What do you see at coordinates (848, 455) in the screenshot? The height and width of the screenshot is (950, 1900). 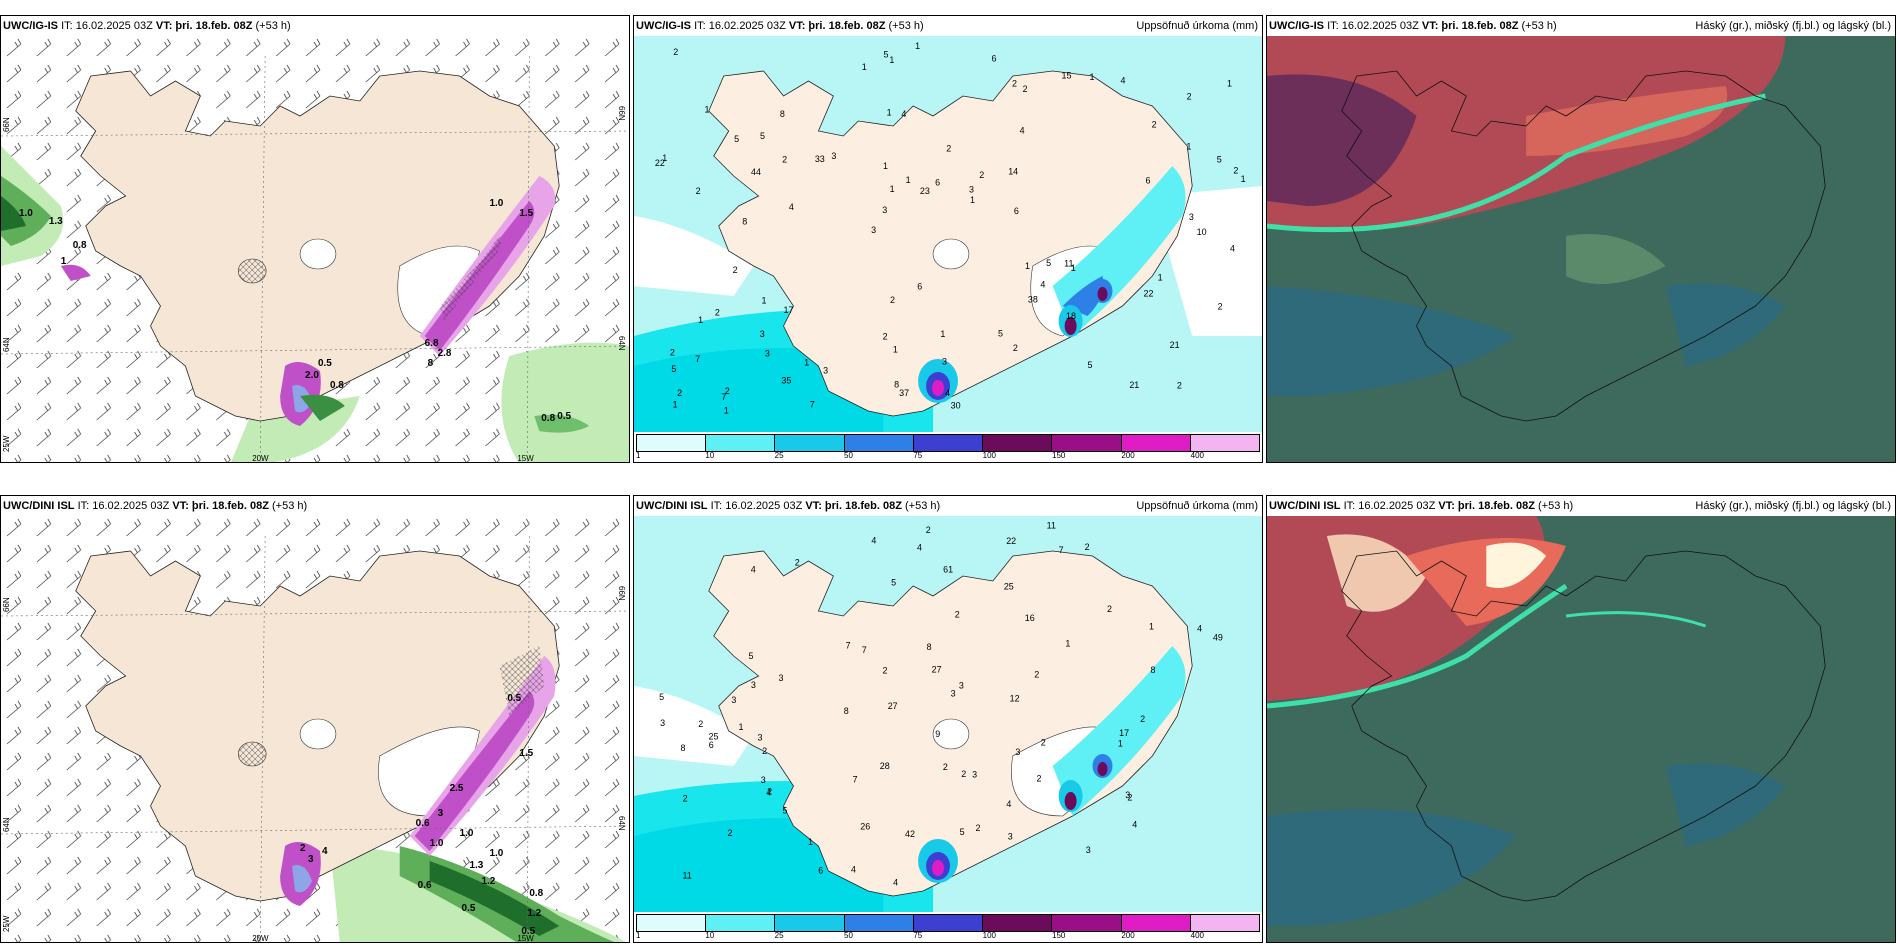 I see `colorbar-label: 50` at bounding box center [848, 455].